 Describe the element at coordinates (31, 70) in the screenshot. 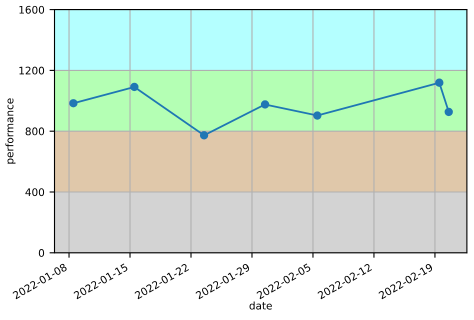

I see `y-tick-label: 1200` at that location.